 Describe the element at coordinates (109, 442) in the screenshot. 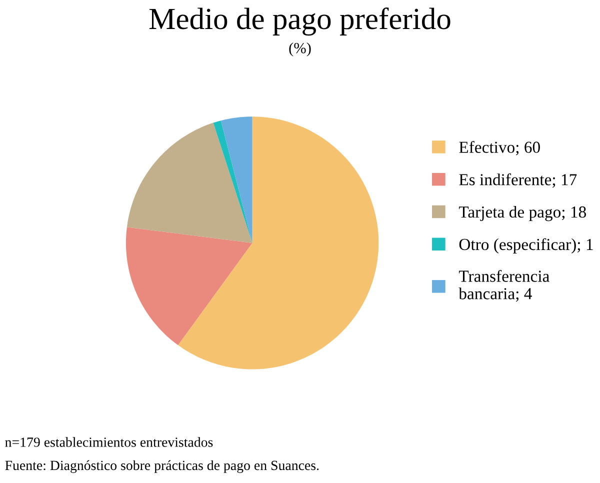

I see `text: n=179 establecimientos entrevistados` at that location.